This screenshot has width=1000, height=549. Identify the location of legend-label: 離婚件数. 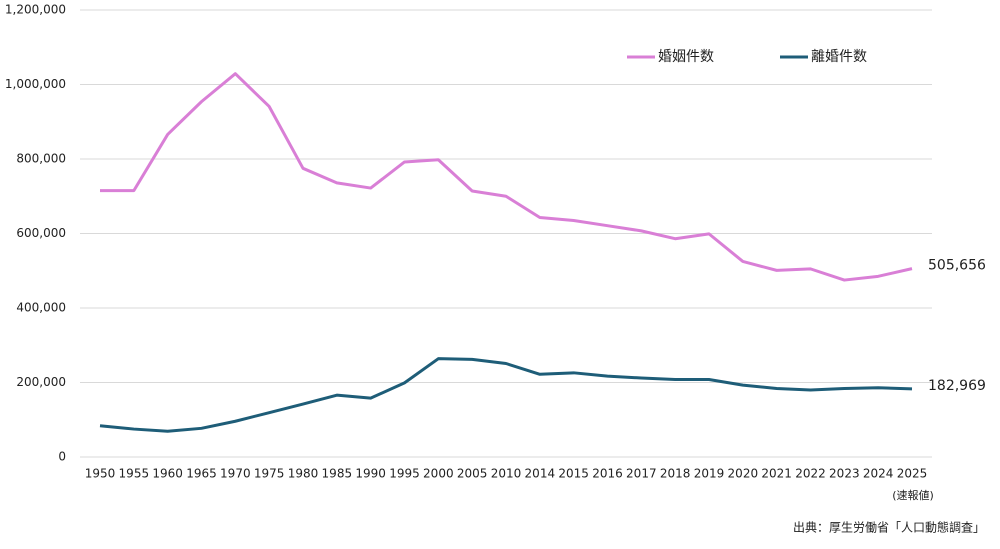
(839, 56).